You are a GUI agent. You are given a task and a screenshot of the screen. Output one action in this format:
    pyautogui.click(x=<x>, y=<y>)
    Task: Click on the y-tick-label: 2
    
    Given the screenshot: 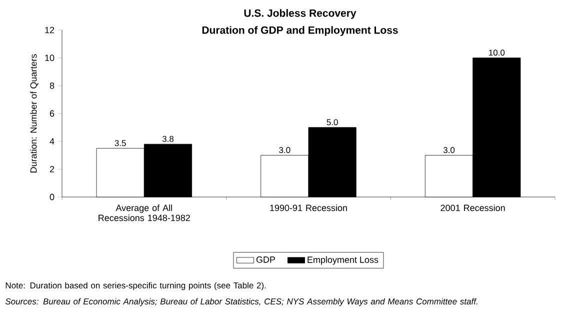 What is the action you would take?
    pyautogui.click(x=52, y=169)
    